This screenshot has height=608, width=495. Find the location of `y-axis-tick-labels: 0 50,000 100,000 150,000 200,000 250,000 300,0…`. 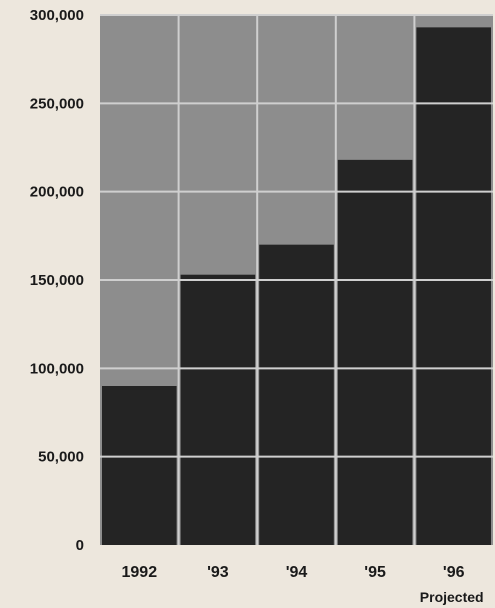

y-axis-tick-labels: 0 50,000 100,000 150,000 200,000 250,000 300,0… is located at coordinates (57, 280).